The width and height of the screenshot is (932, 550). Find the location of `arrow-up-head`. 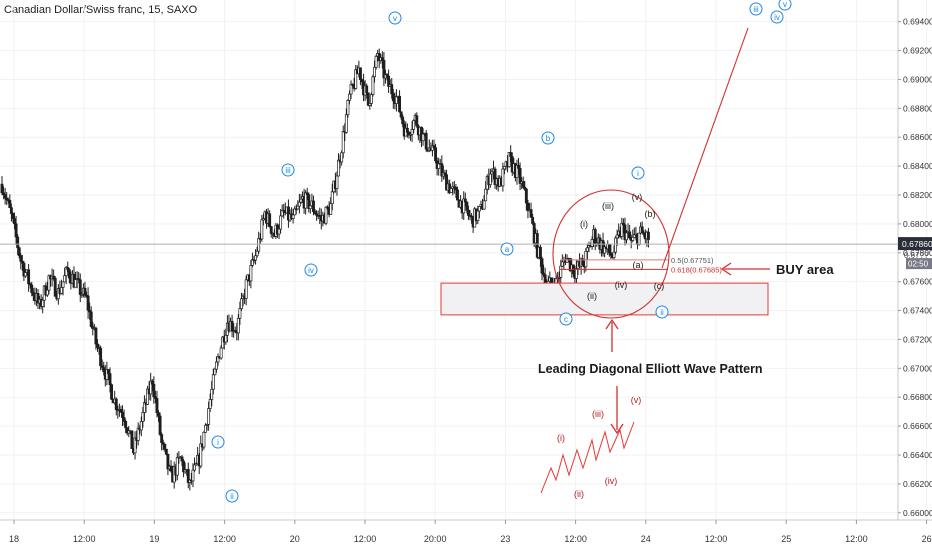

arrow-up-head is located at coordinates (612, 324).